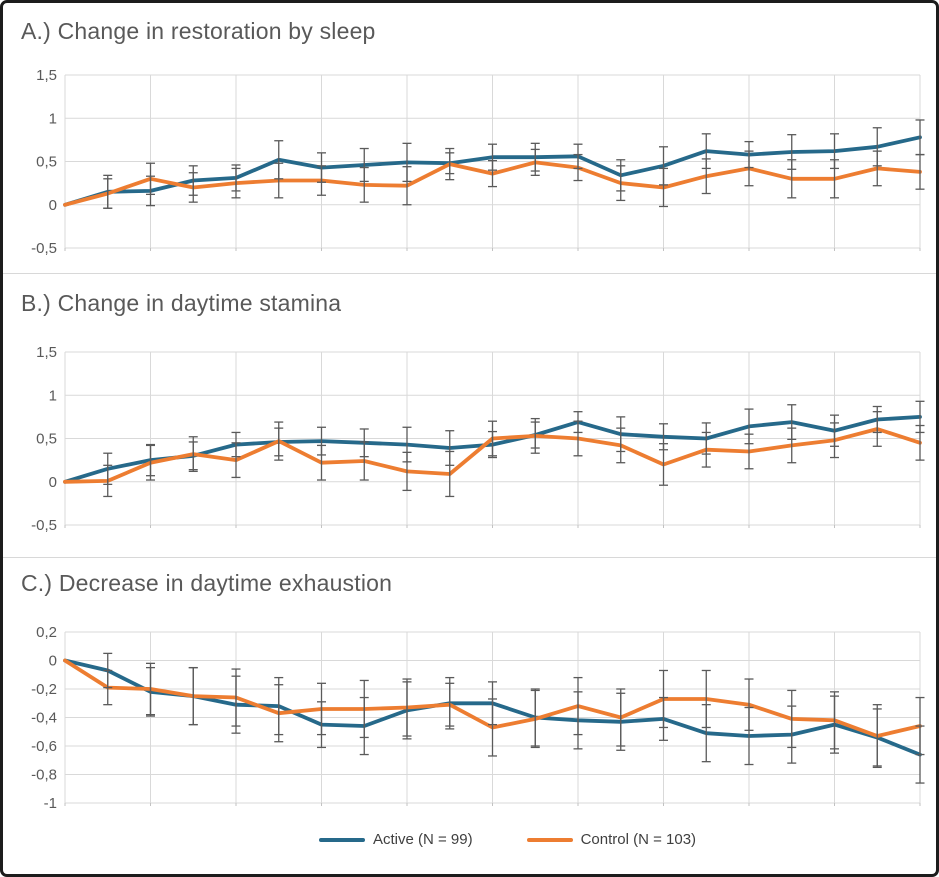 Image resolution: width=939 pixels, height=877 pixels. Describe the element at coordinates (44, 718) in the screenshot. I see `svg-text: -0,4` at that location.